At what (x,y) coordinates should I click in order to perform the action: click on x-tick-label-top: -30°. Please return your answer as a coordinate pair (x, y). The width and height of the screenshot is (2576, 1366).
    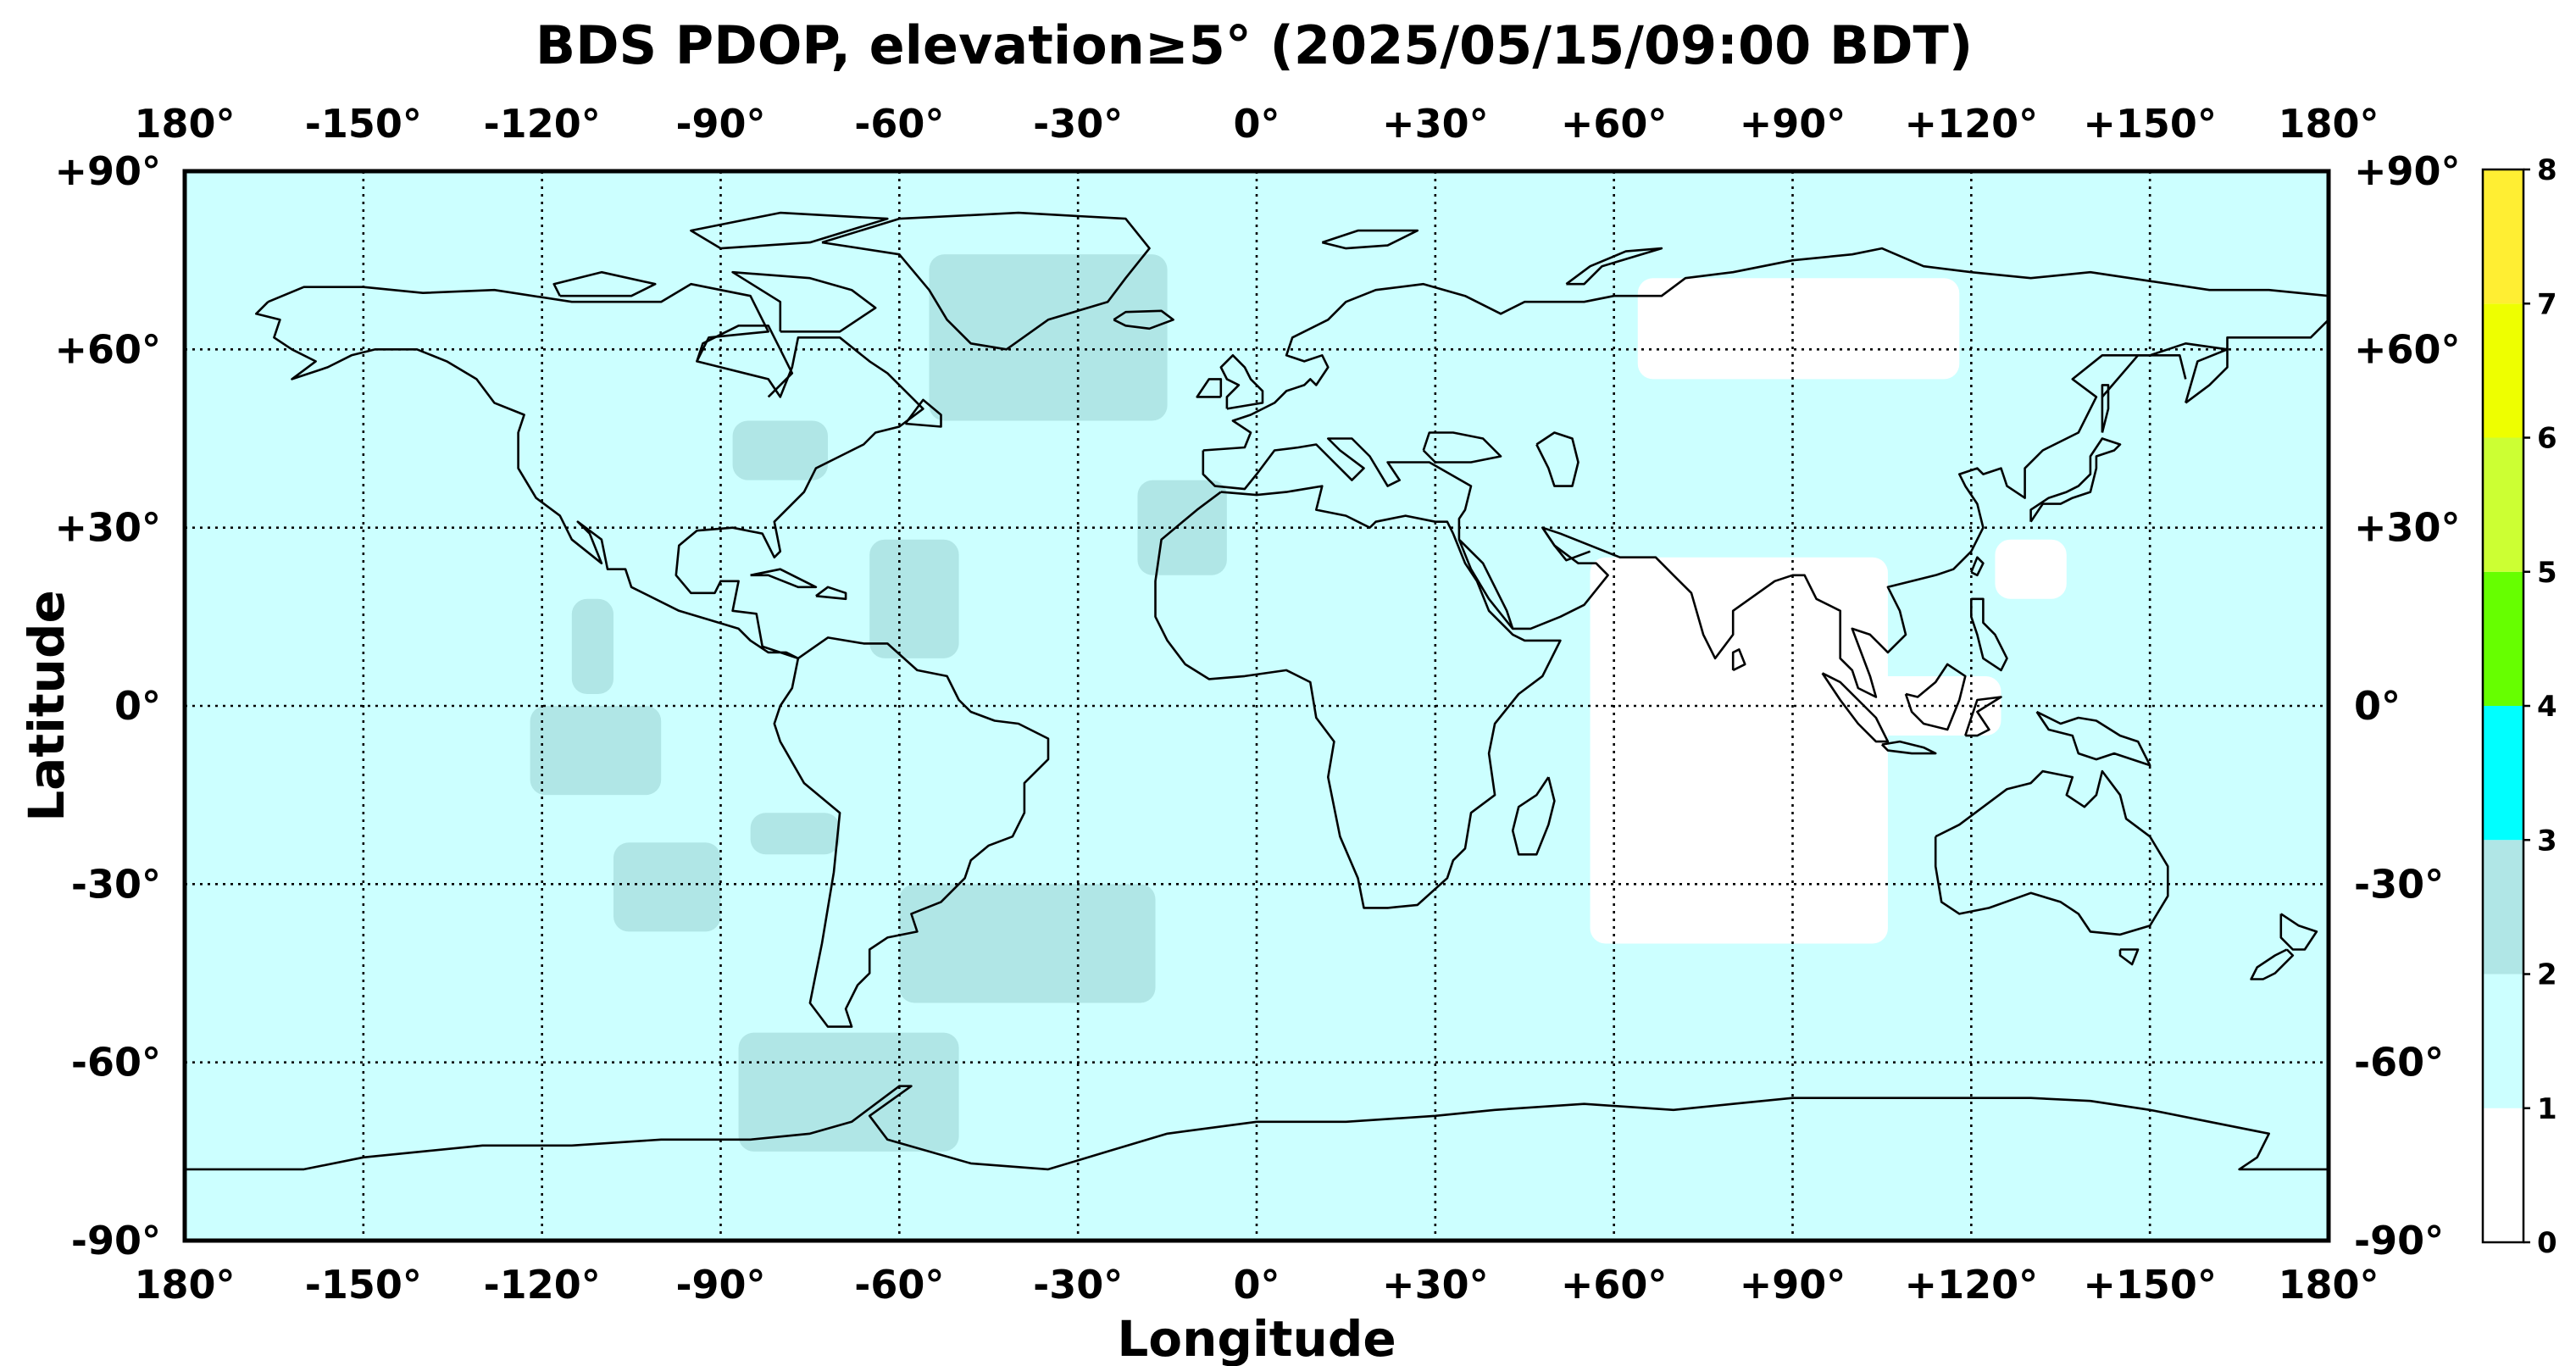
    Looking at the image, I should click on (1078, 124).